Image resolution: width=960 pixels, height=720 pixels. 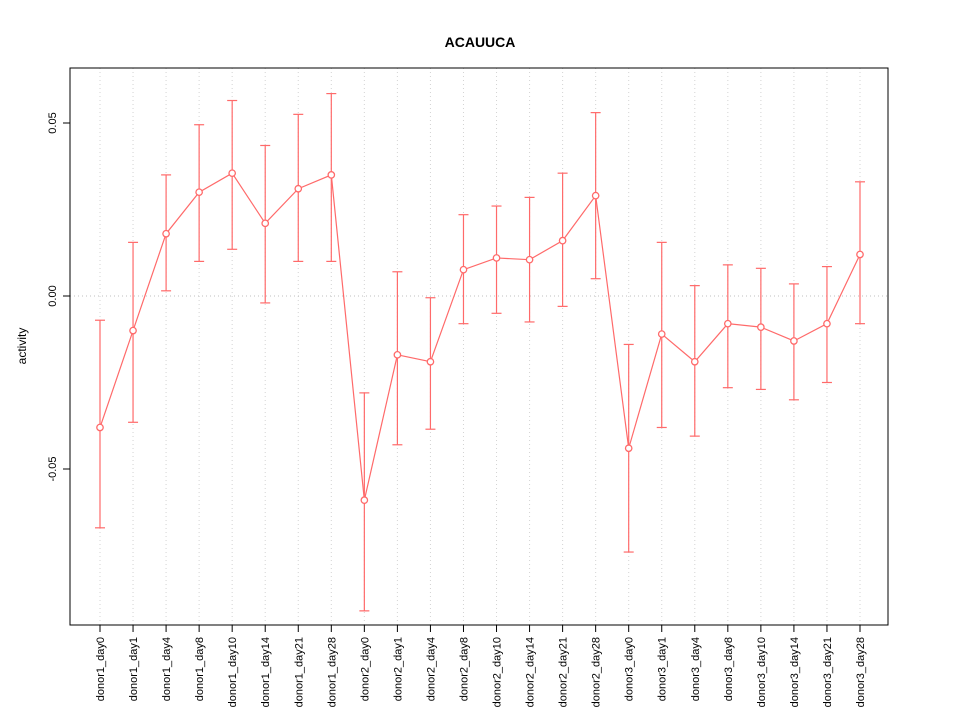 I want to click on x-tick-label: donor3_day10, so click(x=762, y=672).